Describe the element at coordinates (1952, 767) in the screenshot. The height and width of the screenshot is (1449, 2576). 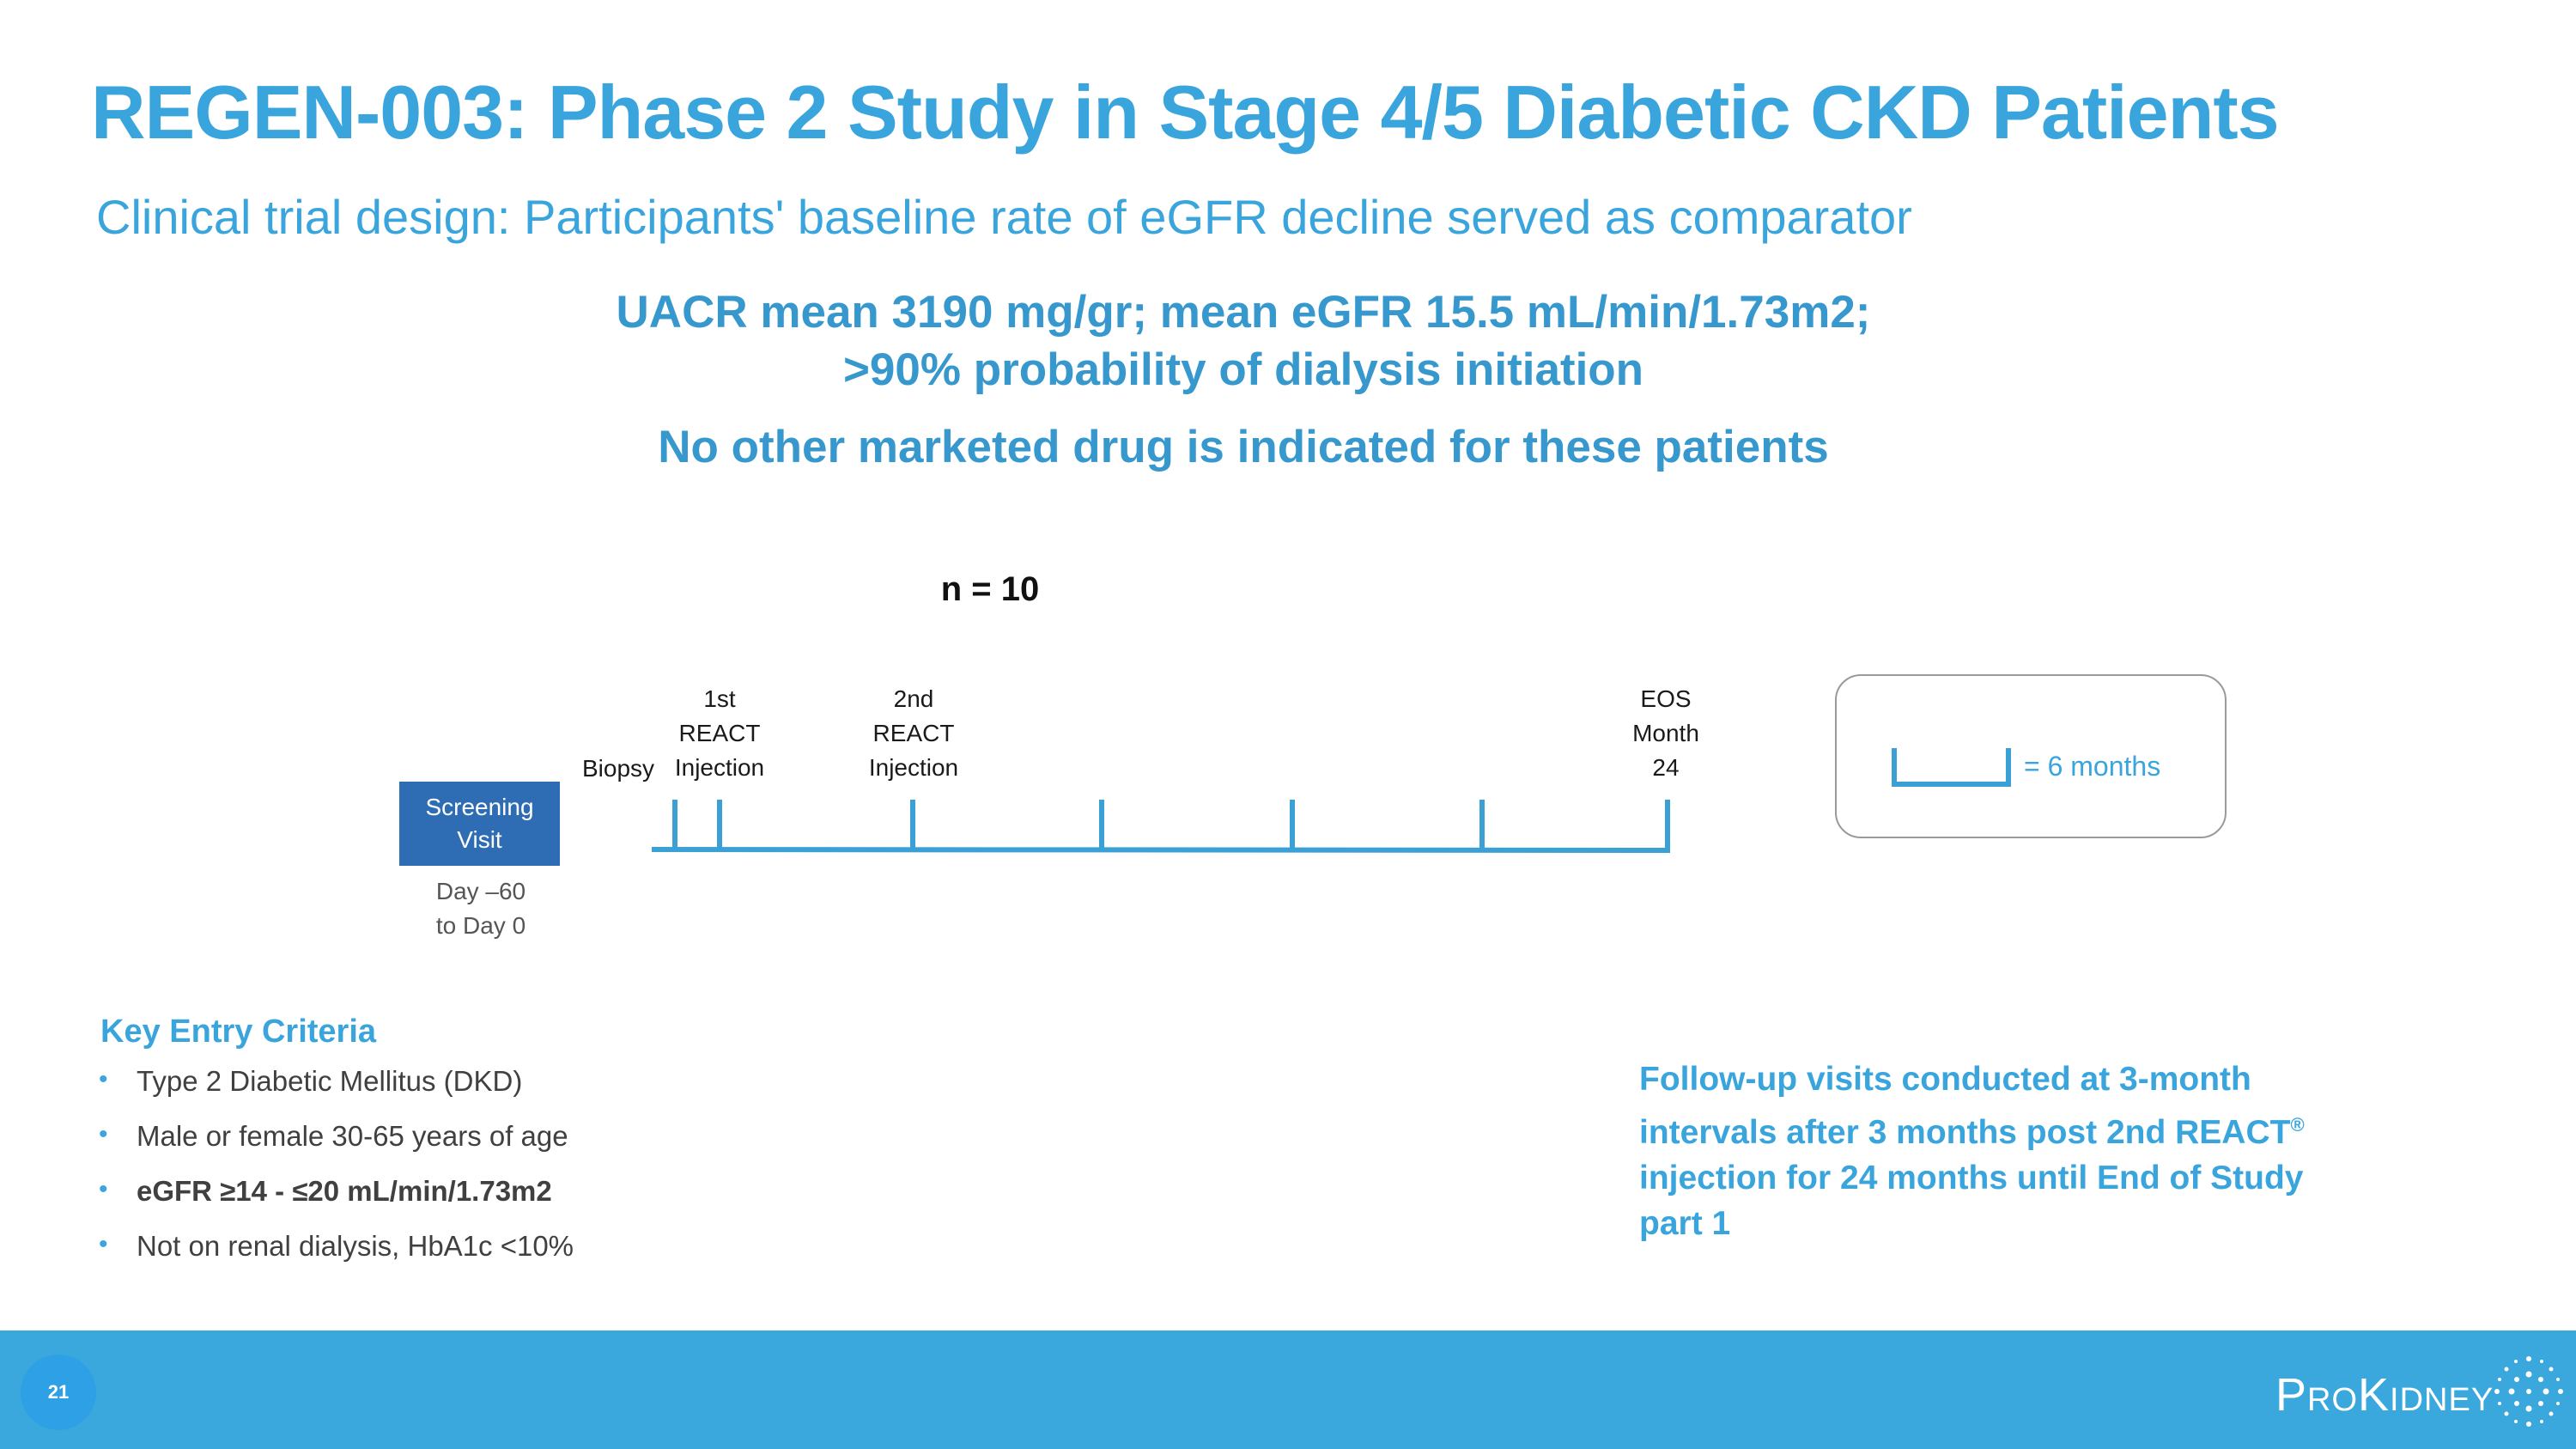
I see `legend-bracket` at that location.